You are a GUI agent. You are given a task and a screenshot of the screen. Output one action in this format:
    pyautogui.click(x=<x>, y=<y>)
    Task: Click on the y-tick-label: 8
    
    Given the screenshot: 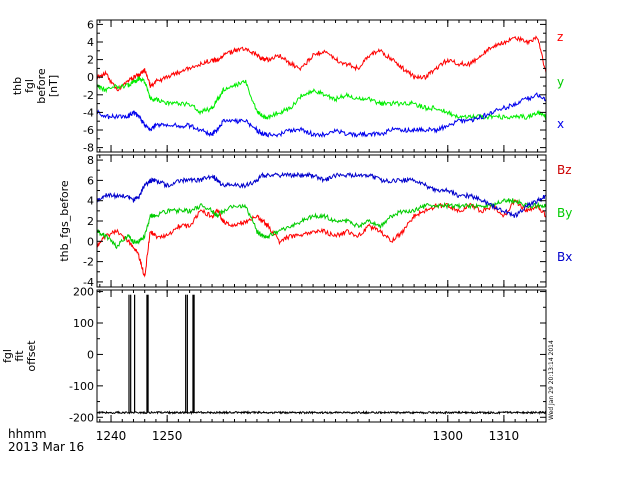 What is the action you would take?
    pyautogui.click(x=90, y=160)
    